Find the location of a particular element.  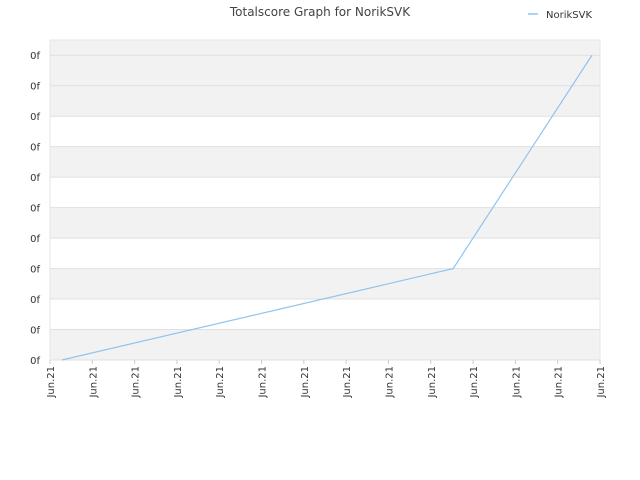

legend-label: NorikSVK is located at coordinates (569, 15).